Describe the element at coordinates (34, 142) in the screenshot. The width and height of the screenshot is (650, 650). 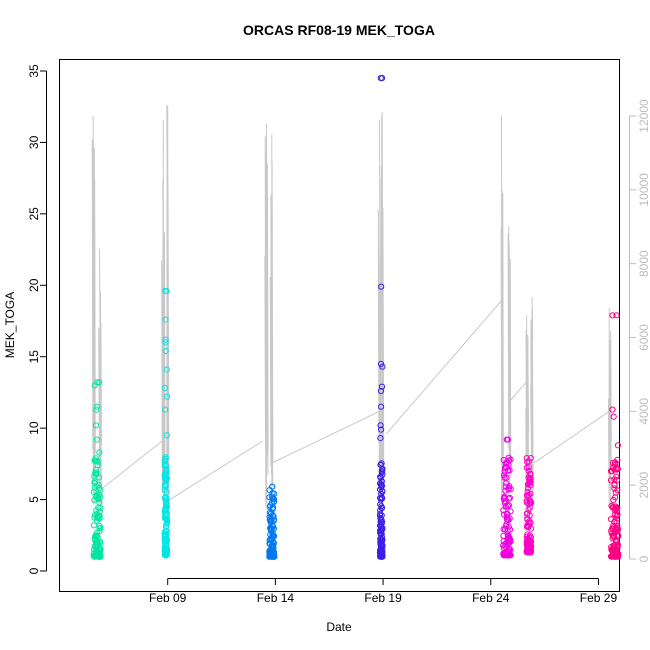
I see `y-tick-label: 30` at that location.